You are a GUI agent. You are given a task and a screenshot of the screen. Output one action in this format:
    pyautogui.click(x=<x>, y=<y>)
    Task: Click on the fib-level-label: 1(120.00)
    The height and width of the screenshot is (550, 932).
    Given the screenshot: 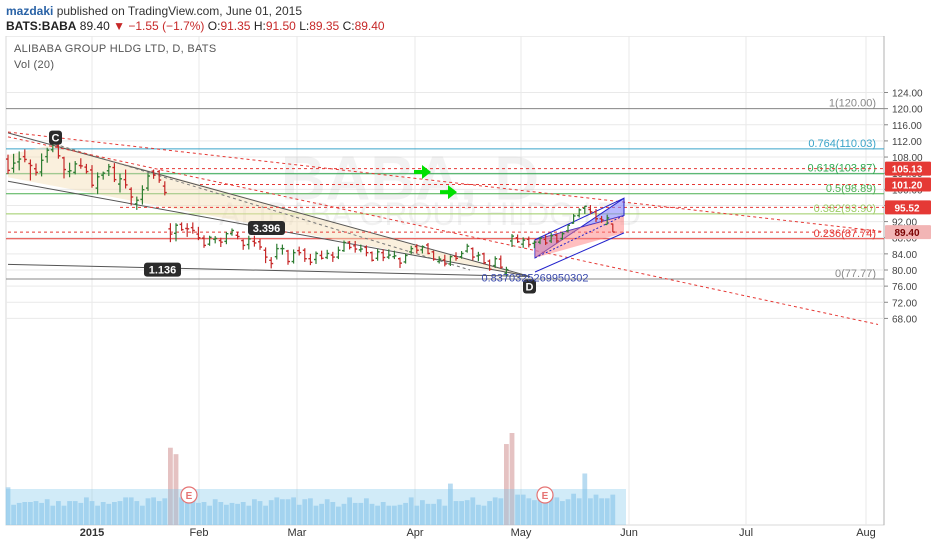 What is the action you would take?
    pyautogui.click(x=852, y=104)
    